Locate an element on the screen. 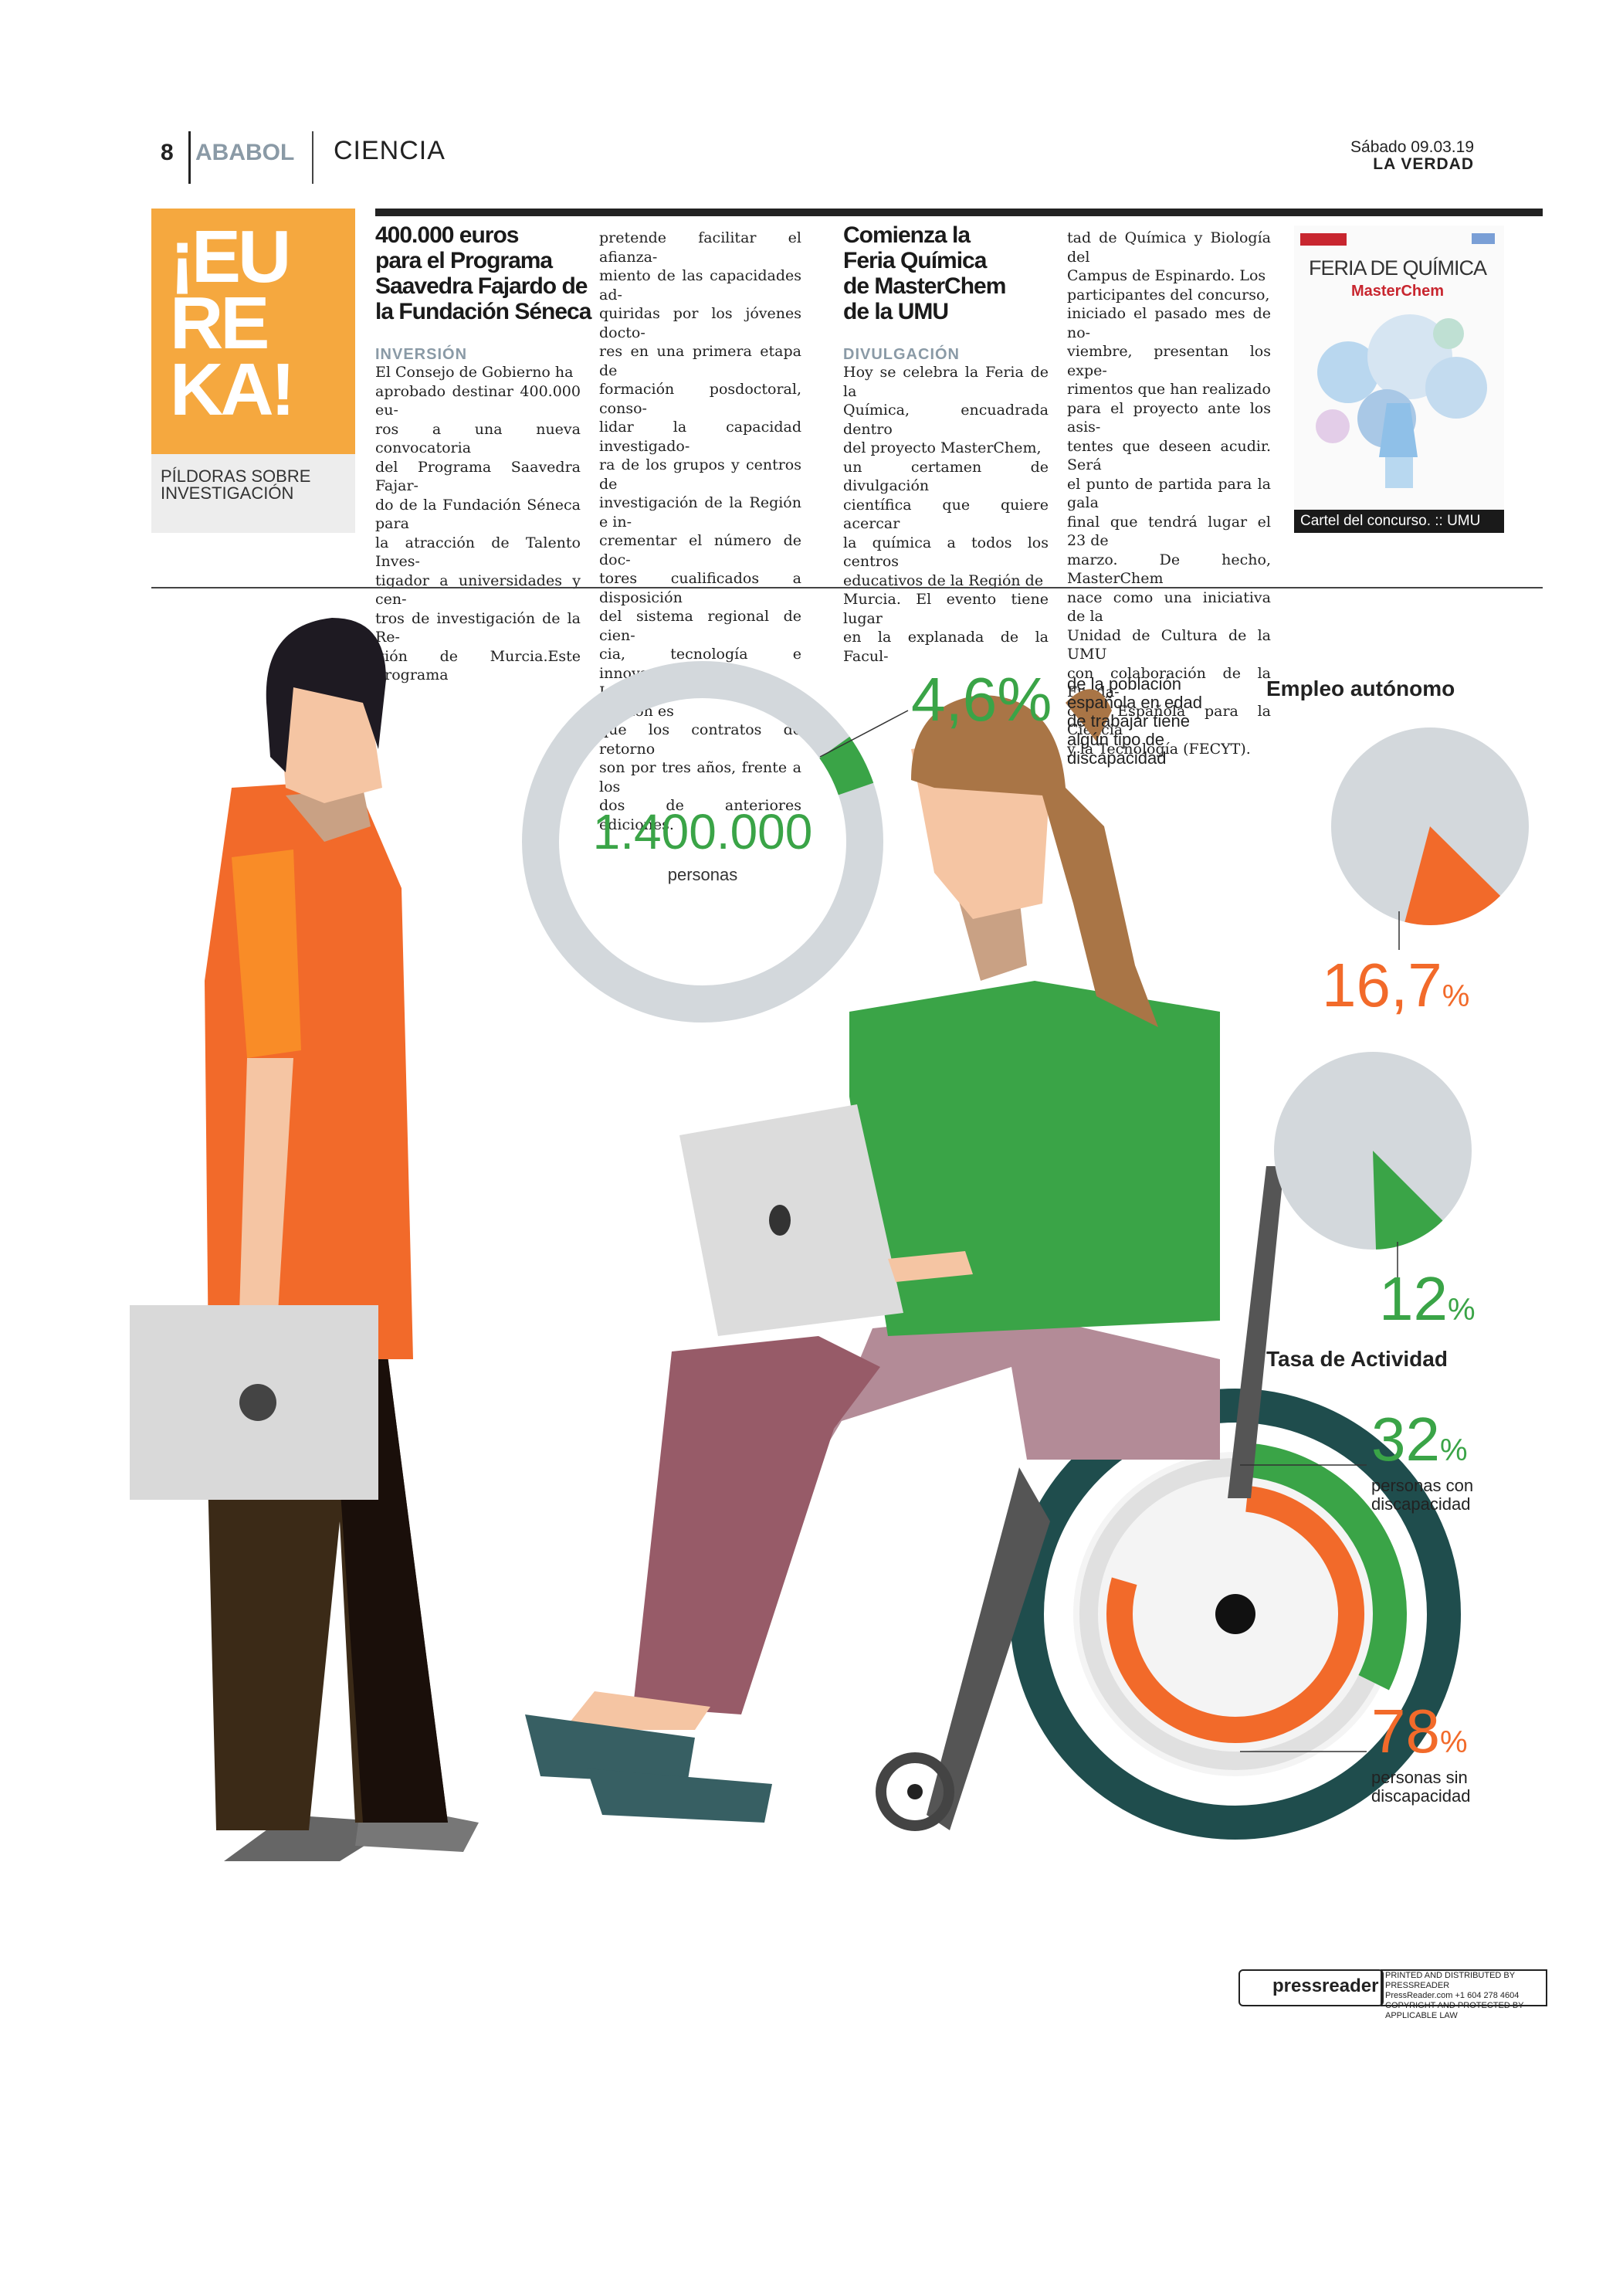 This screenshot has width=1623, height=2296. eureka-subtitle: PÍLDORAS SOBRE INVESTIGACIÓN is located at coordinates (236, 485).